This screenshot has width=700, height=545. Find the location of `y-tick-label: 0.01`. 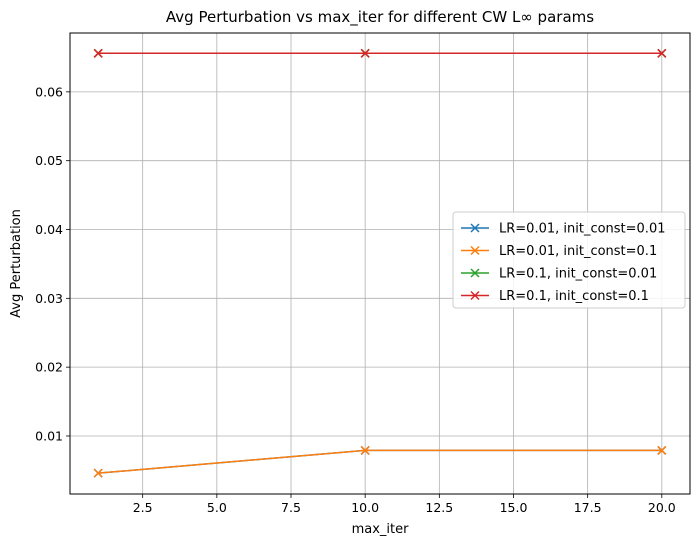

y-tick-label: 0.01 is located at coordinates (49, 435).